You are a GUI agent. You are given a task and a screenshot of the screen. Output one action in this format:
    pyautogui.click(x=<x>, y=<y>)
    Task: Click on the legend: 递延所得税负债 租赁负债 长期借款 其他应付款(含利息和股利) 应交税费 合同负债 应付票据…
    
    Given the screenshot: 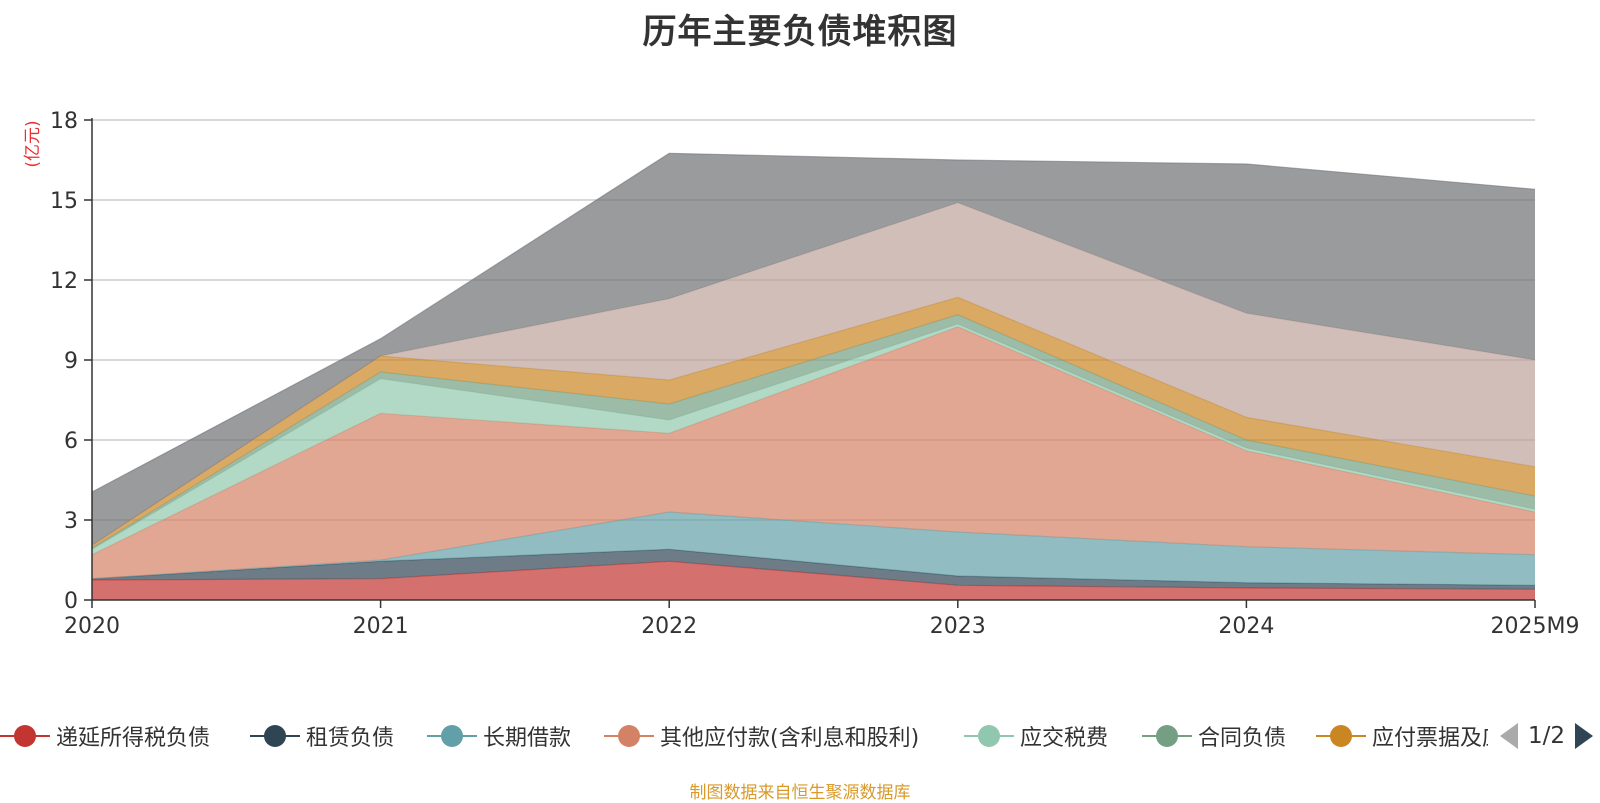 What is the action you would take?
    pyautogui.click(x=800, y=736)
    